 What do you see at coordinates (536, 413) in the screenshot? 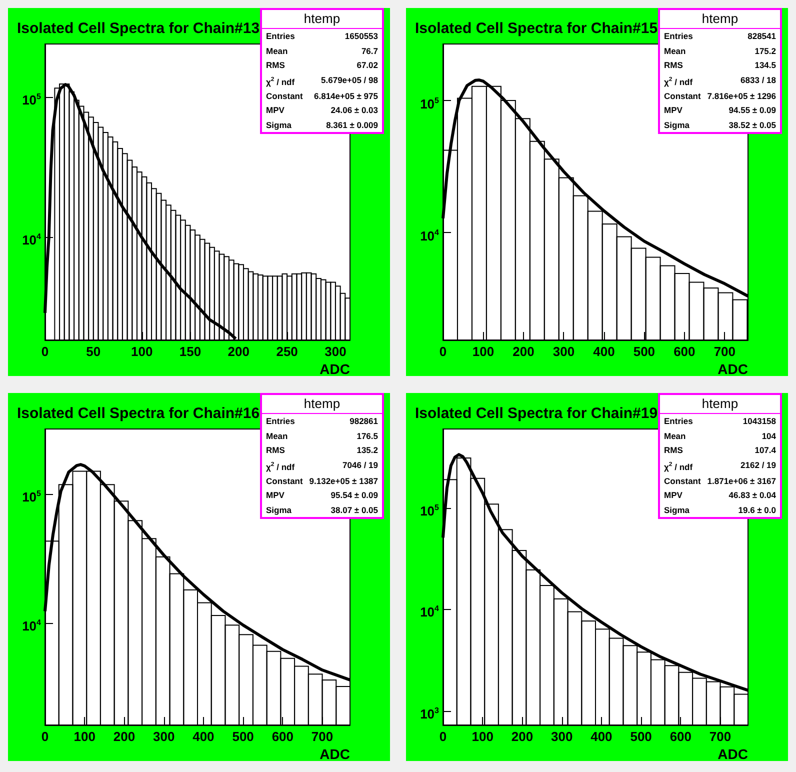
I see `chart-title: Isolated Cell Spectra for Chain#19` at bounding box center [536, 413].